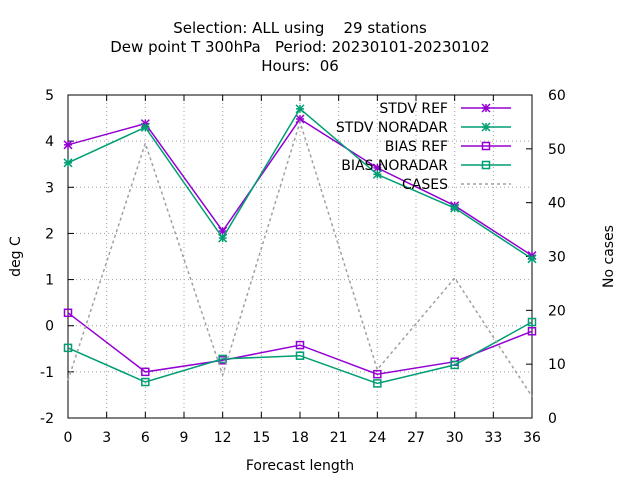 The width and height of the screenshot is (640, 485). What do you see at coordinates (425, 185) in the screenshot?
I see `legend-label: CASES` at bounding box center [425, 185].